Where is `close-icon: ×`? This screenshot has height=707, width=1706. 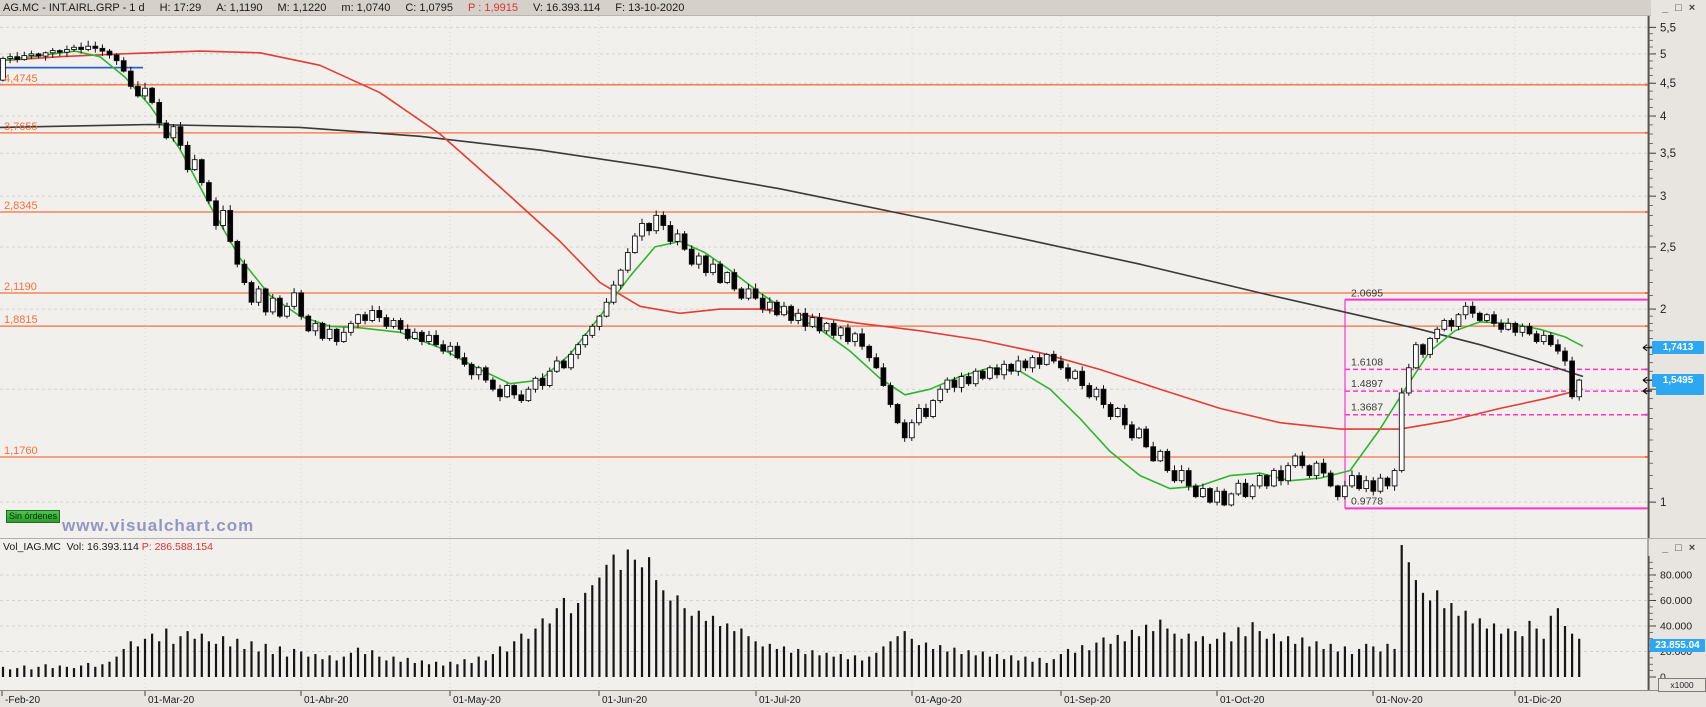
close-icon: × is located at coordinates (1692, 8).